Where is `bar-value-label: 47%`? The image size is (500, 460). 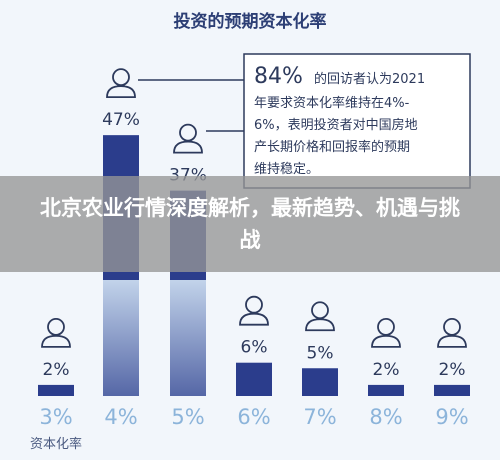
bar-value-label: 47% is located at coordinates (121, 120).